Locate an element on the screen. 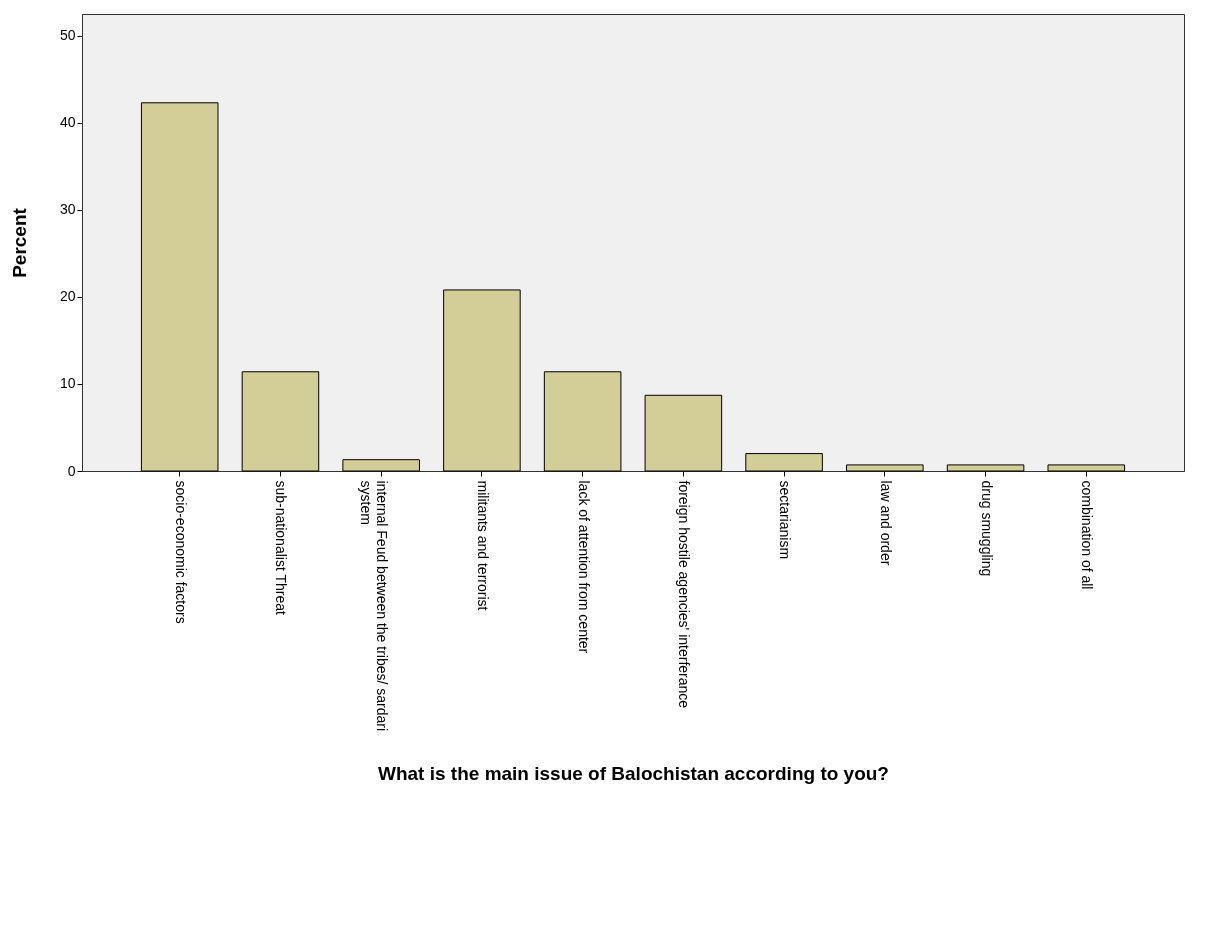  y-axis-title: Percent is located at coordinates (19, 242).